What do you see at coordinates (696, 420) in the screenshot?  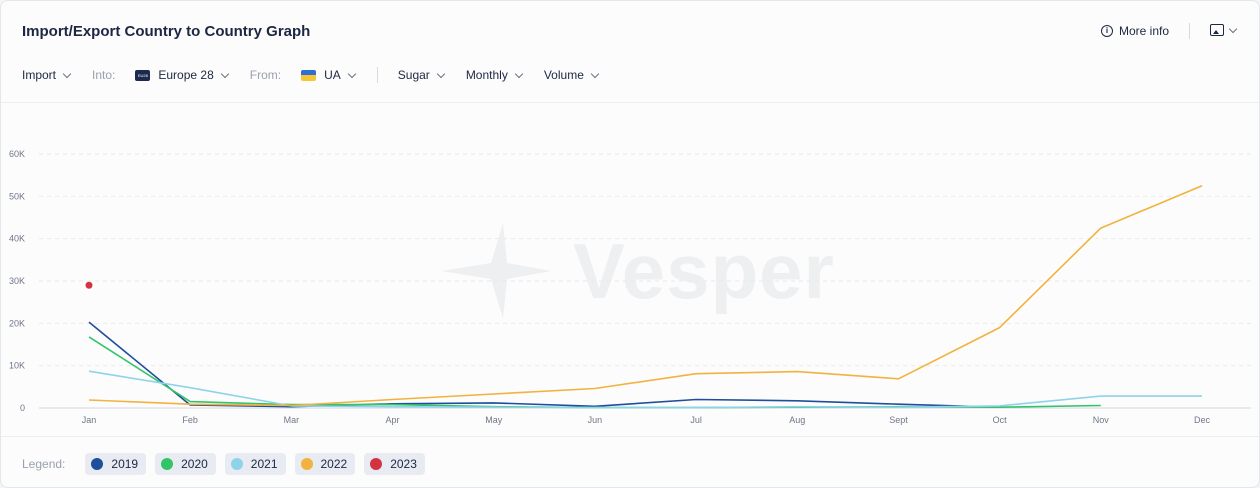 I see `x-tick-label: Jul` at bounding box center [696, 420].